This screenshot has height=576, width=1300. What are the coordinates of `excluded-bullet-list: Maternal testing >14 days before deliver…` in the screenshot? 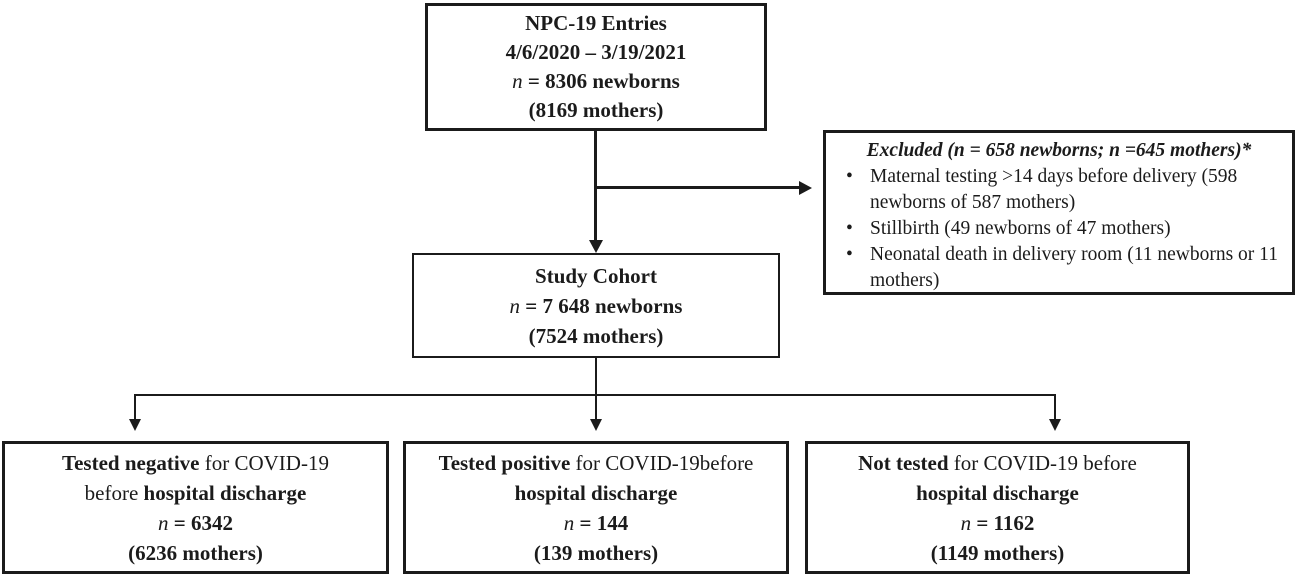 It's located at (1059, 229).